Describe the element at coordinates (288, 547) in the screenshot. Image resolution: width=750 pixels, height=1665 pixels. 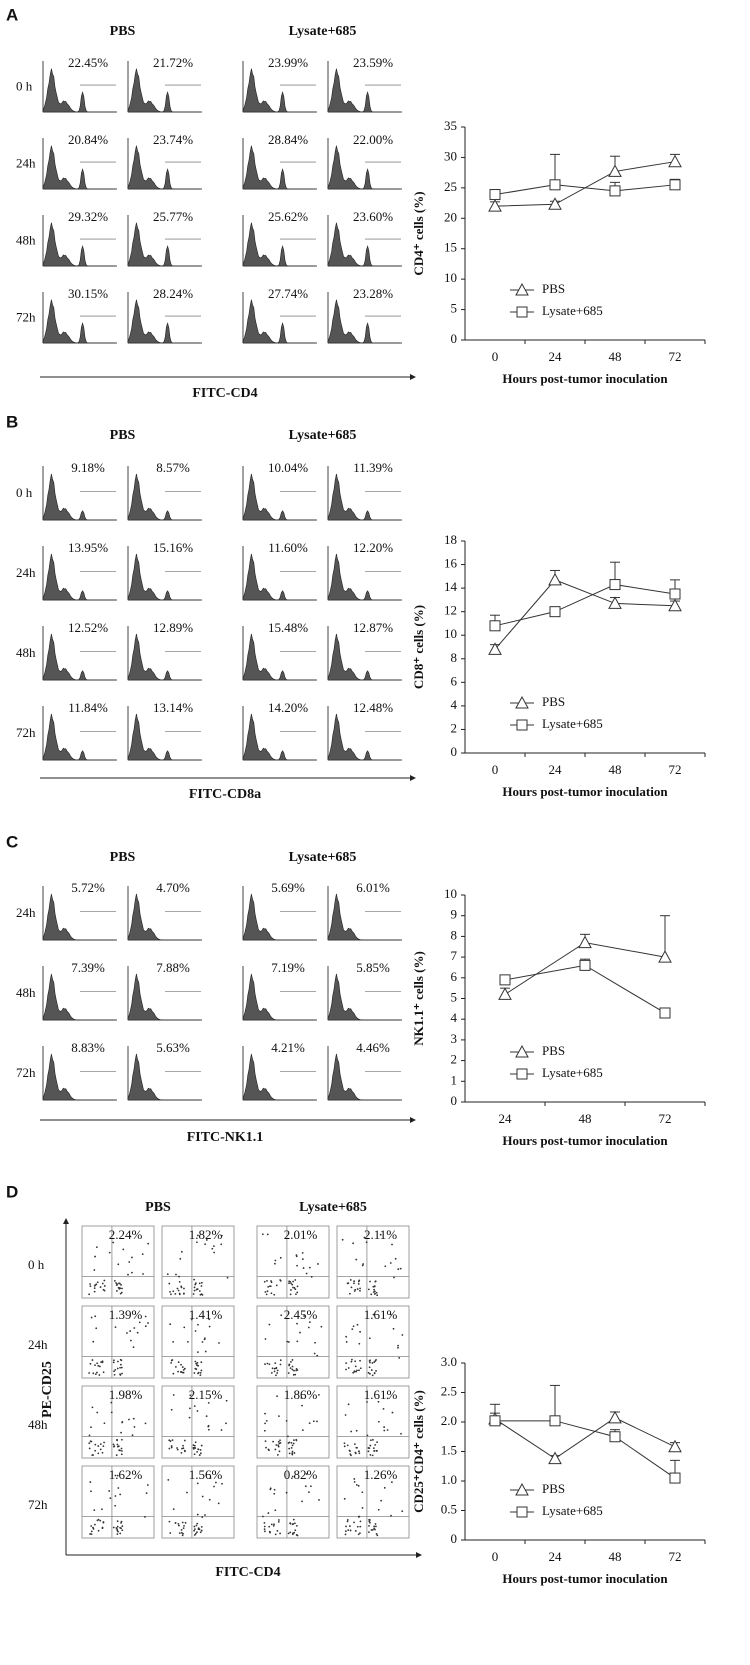
I see `percentage: 11.60%` at that location.